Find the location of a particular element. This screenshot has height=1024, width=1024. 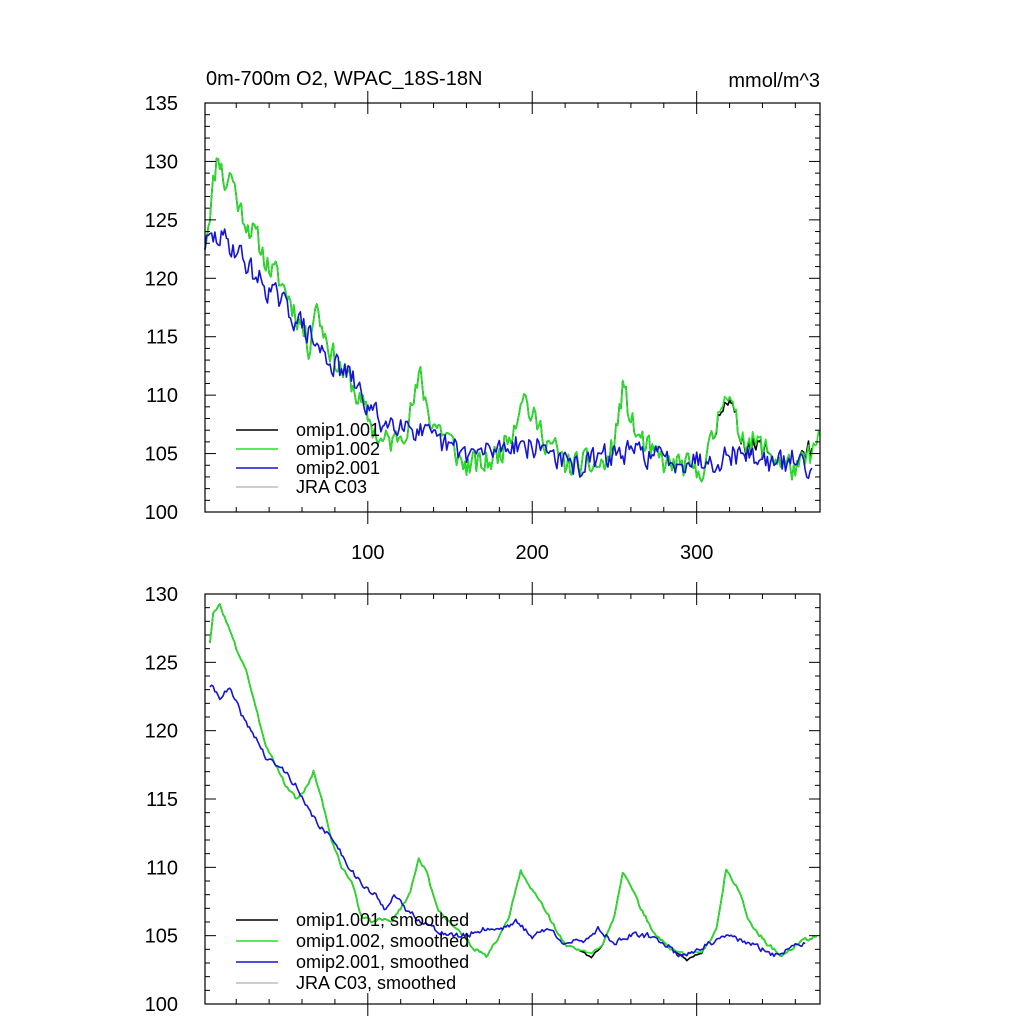

x-tick-label: 300 is located at coordinates (696, 553).